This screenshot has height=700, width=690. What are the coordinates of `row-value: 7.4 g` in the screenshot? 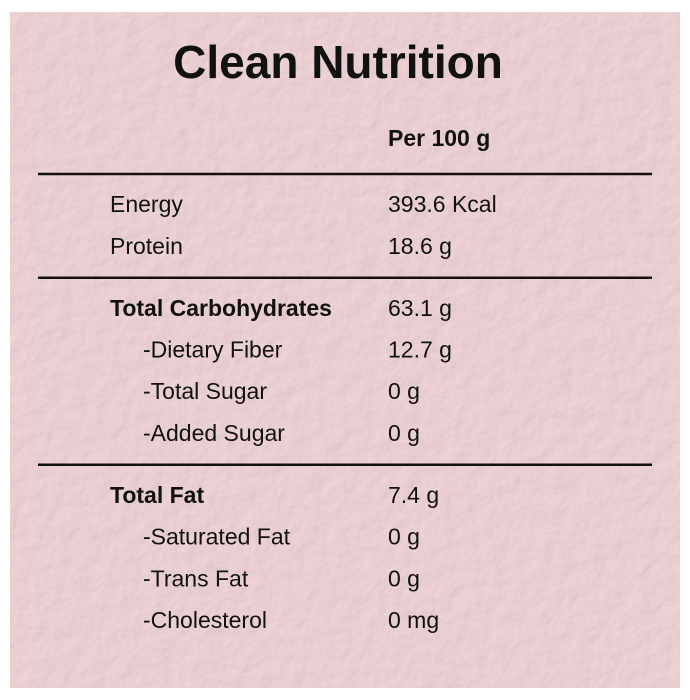 It's located at (413, 495).